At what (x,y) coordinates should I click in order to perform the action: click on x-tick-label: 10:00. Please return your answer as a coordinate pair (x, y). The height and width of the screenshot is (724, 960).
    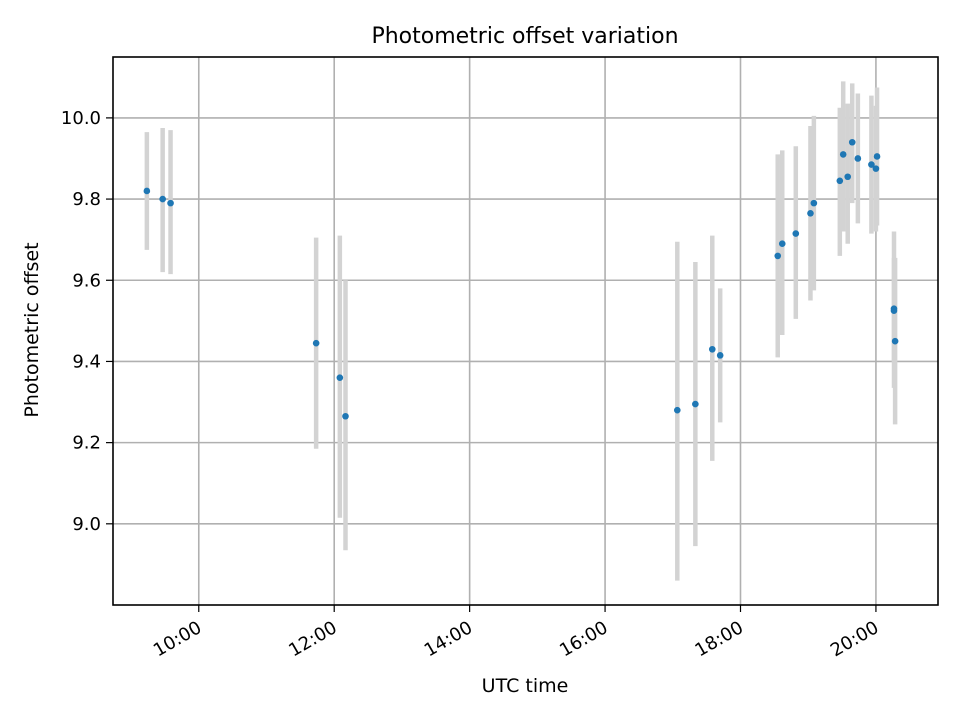
    Looking at the image, I should click on (177, 639).